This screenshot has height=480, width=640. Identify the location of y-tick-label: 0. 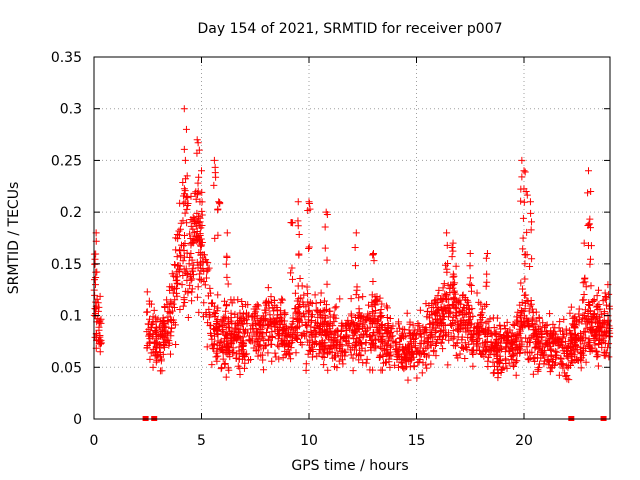
(77, 420).